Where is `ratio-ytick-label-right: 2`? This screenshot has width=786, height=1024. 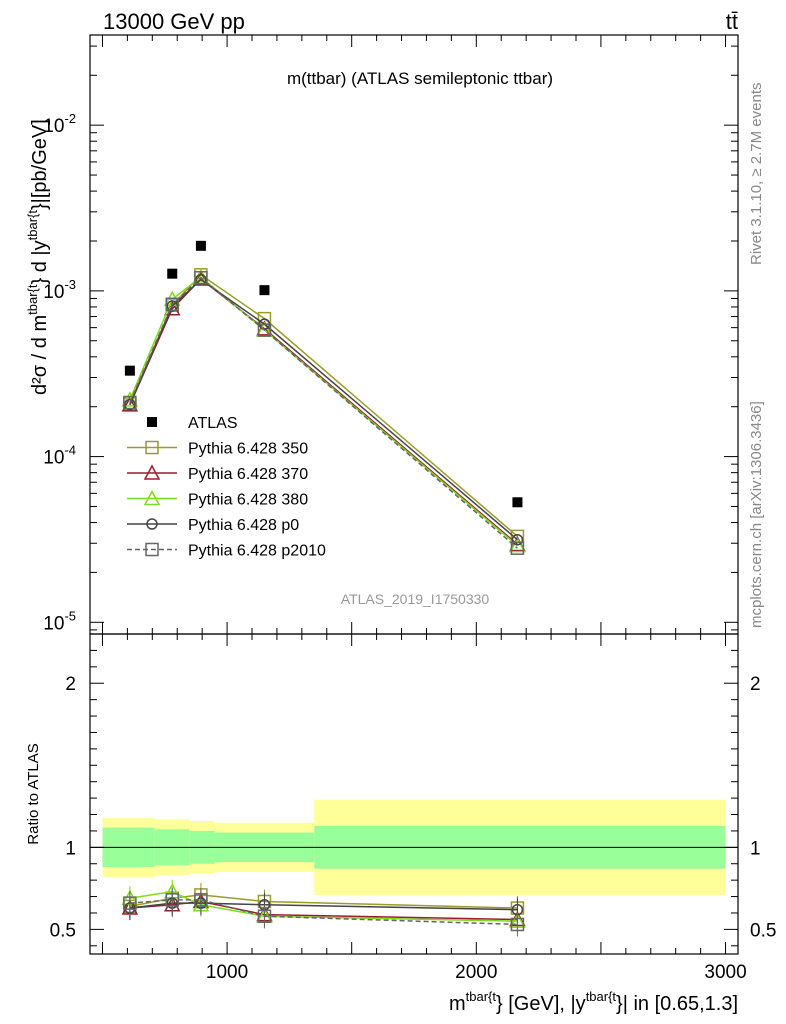 ratio-ytick-label-right: 2 is located at coordinates (755, 684).